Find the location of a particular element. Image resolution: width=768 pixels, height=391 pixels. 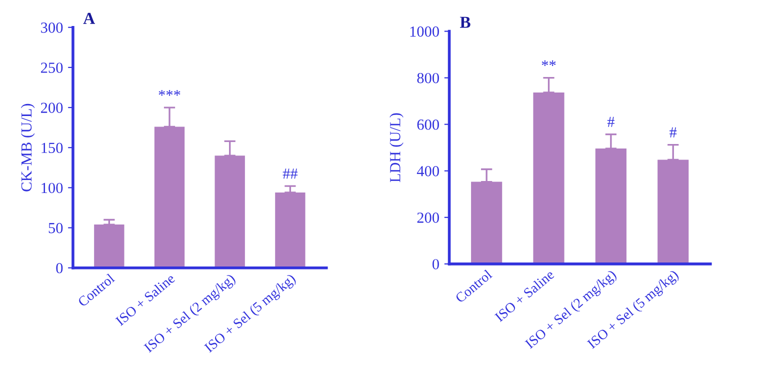

data-label: ## is located at coordinates (290, 173).